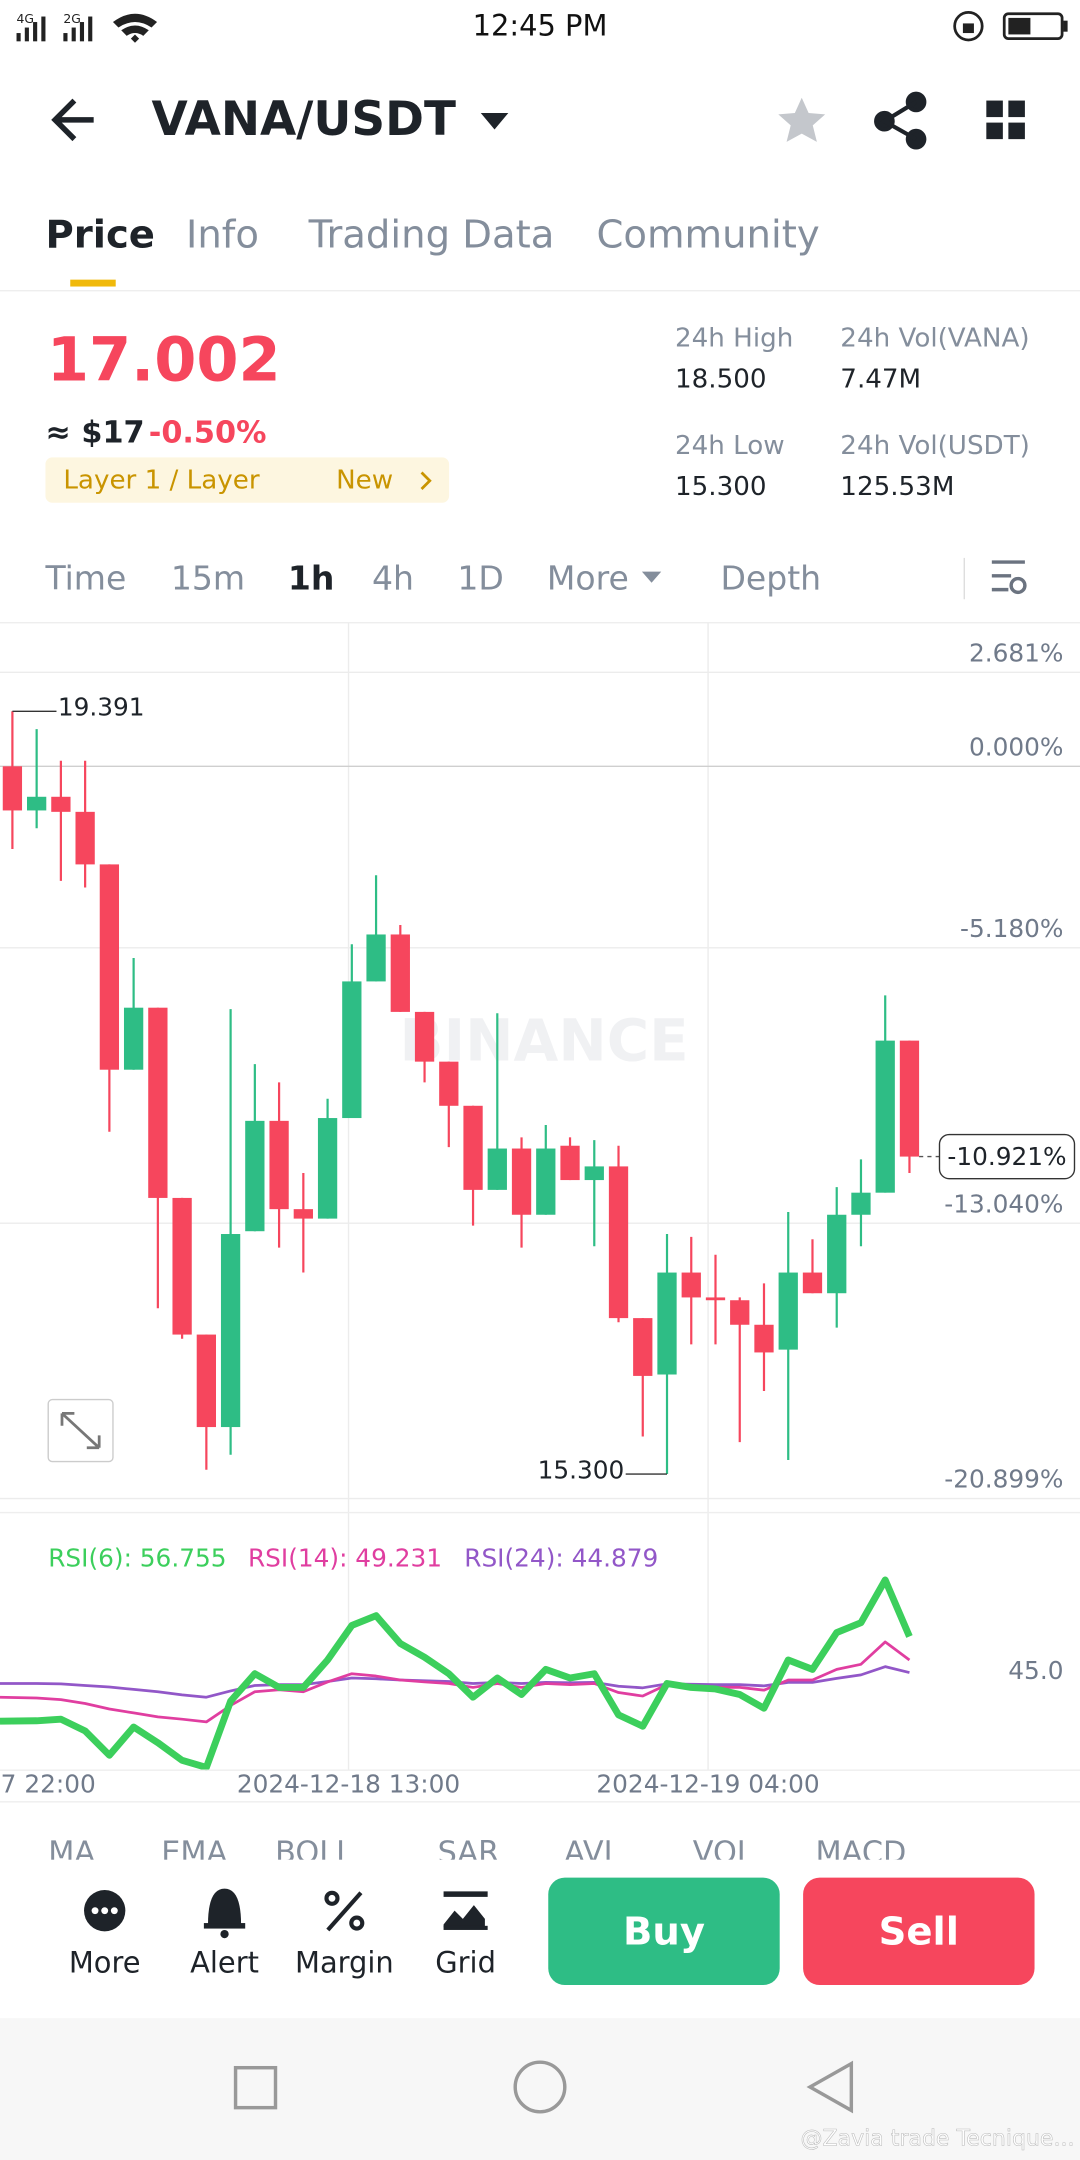  What do you see at coordinates (880, 380) in the screenshot?
I see `stat-value: 7.47M` at bounding box center [880, 380].